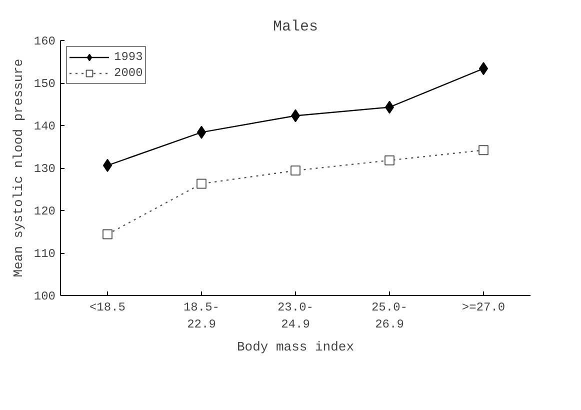 The image size is (581, 410). What do you see at coordinates (45, 211) in the screenshot?
I see `y-tick-label: 120` at bounding box center [45, 211].